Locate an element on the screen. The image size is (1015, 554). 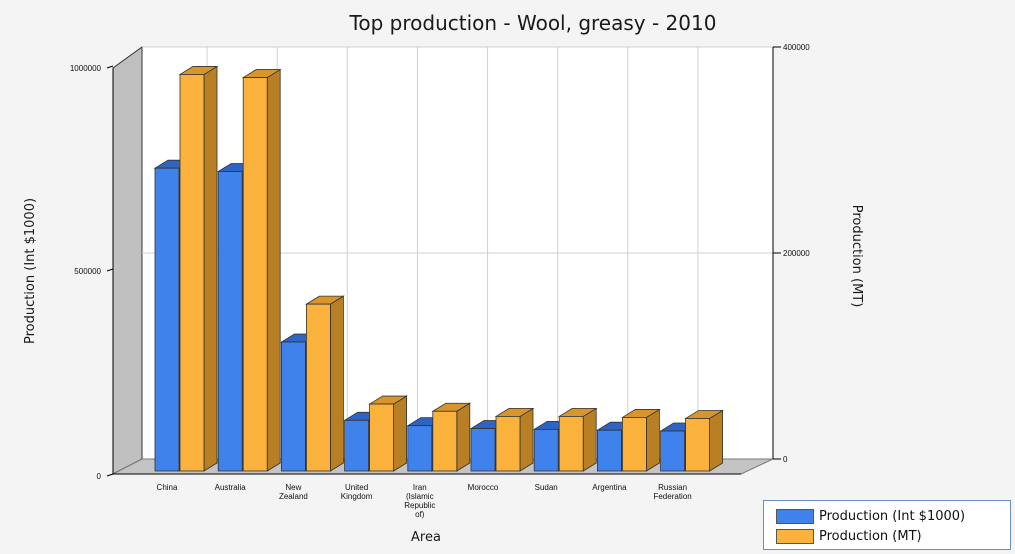
y-axis-left-title: Production (Int $1000) is located at coordinates (30, 271).